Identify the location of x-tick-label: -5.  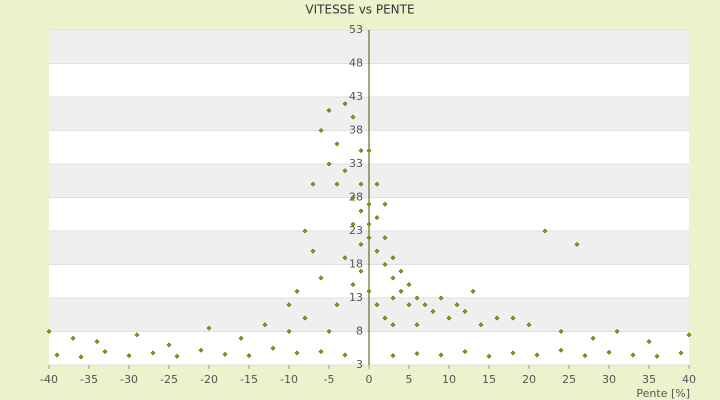
(329, 379).